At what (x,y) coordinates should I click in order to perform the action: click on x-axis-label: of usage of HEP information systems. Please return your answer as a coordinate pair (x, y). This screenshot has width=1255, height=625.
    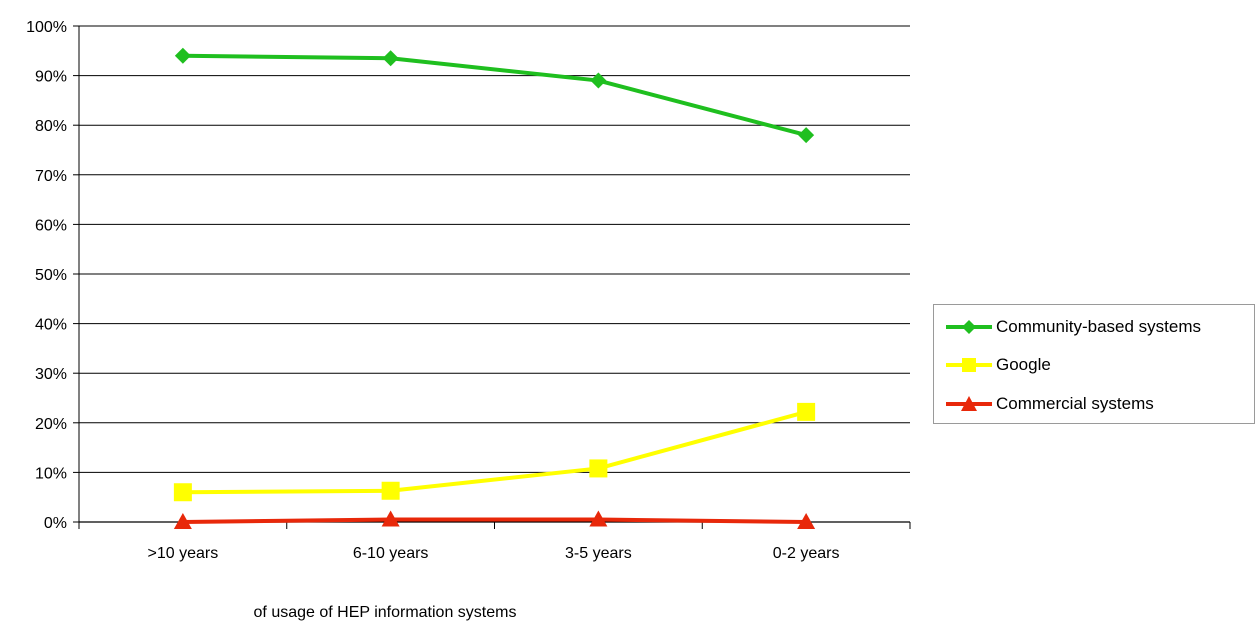
    Looking at the image, I should click on (385, 612).